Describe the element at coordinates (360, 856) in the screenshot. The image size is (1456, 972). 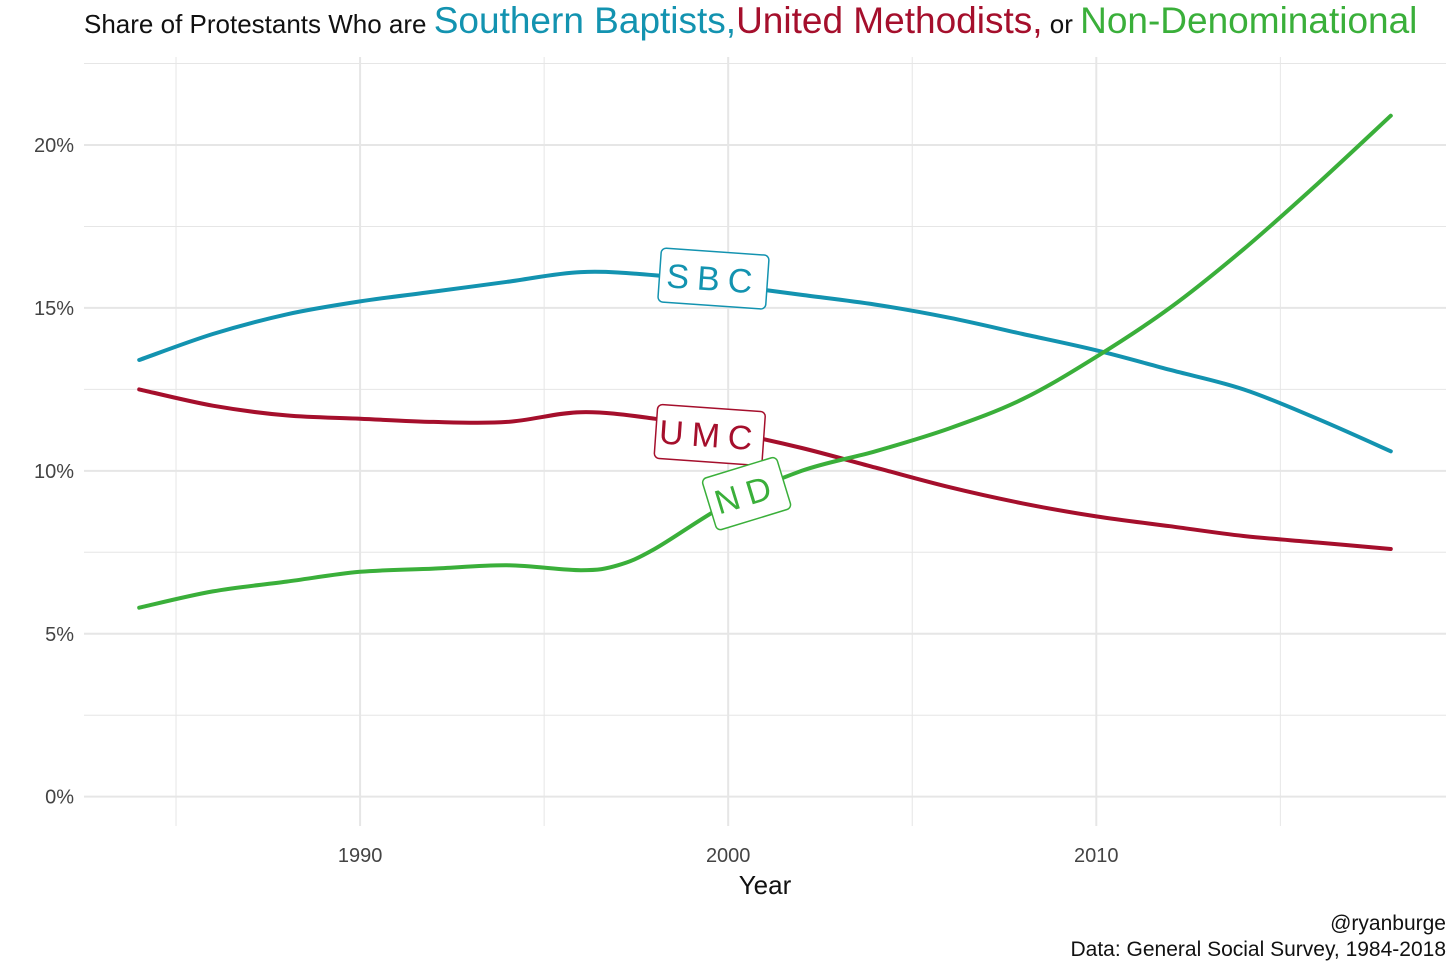
I see `x-tick-label: 1990` at that location.